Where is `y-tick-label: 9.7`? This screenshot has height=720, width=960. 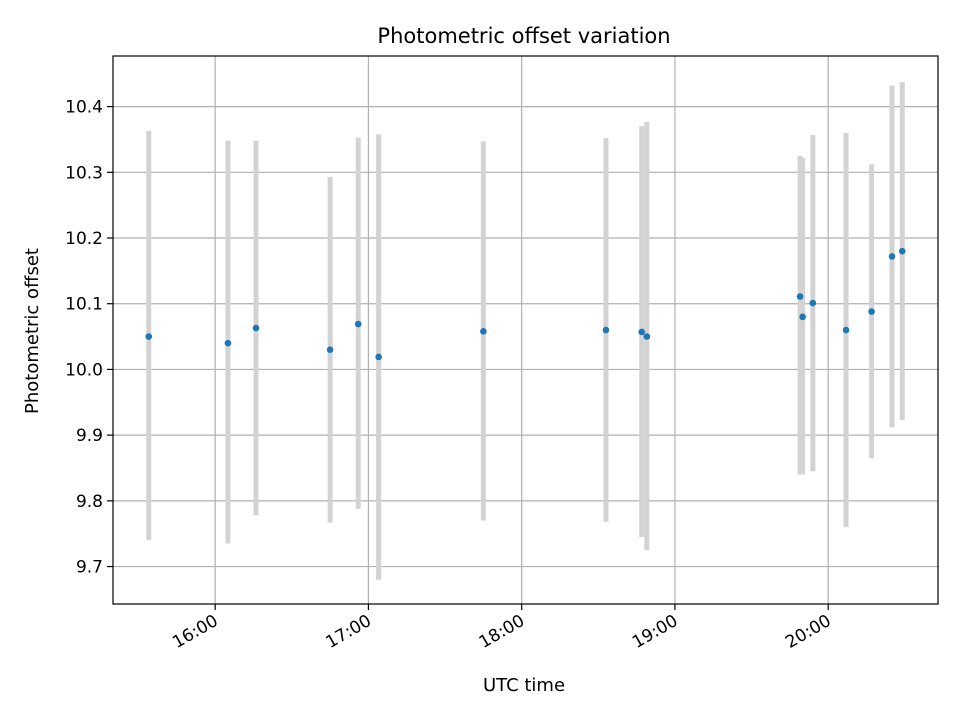
y-tick-label: 9.7 is located at coordinates (89, 568).